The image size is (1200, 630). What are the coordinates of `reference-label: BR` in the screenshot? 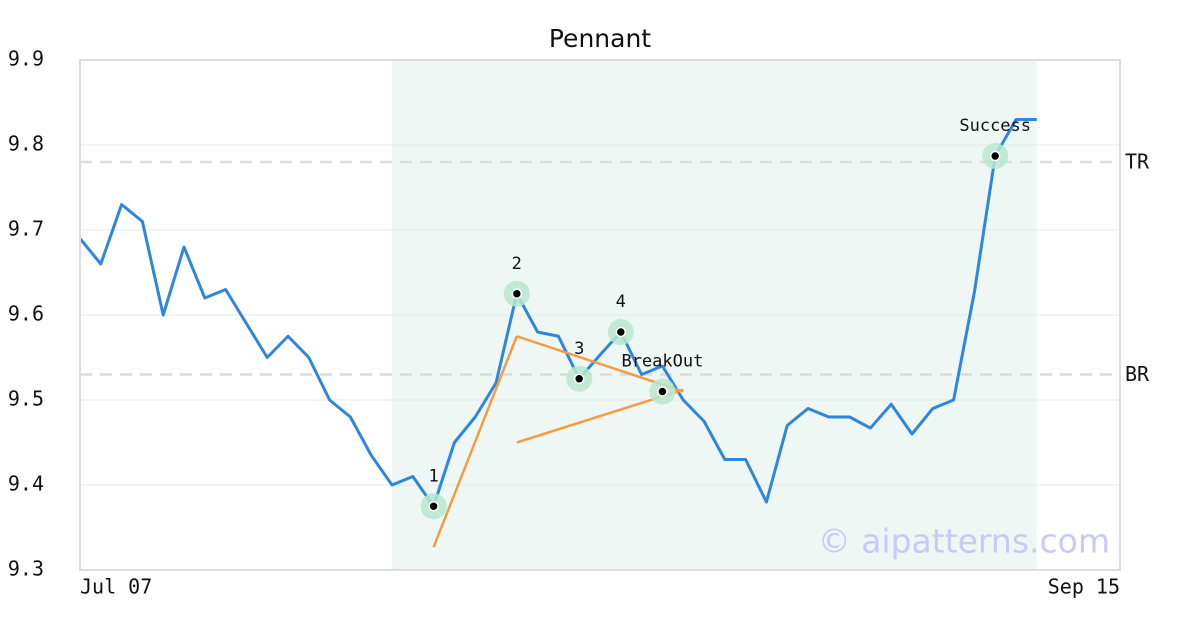 It's located at (1137, 374).